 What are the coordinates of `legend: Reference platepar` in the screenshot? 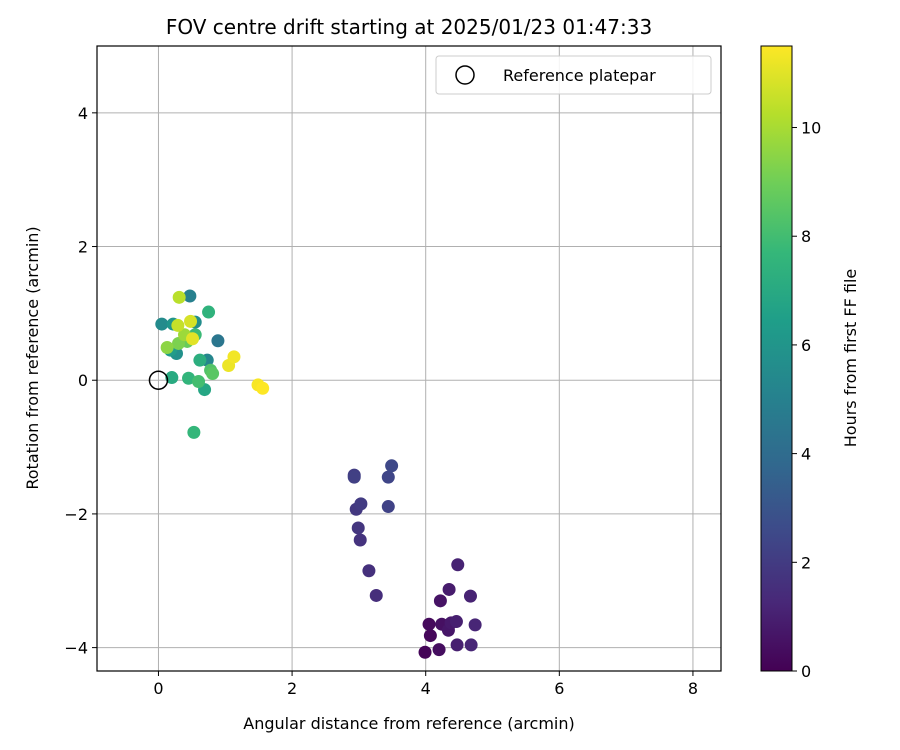 It's located at (573, 75).